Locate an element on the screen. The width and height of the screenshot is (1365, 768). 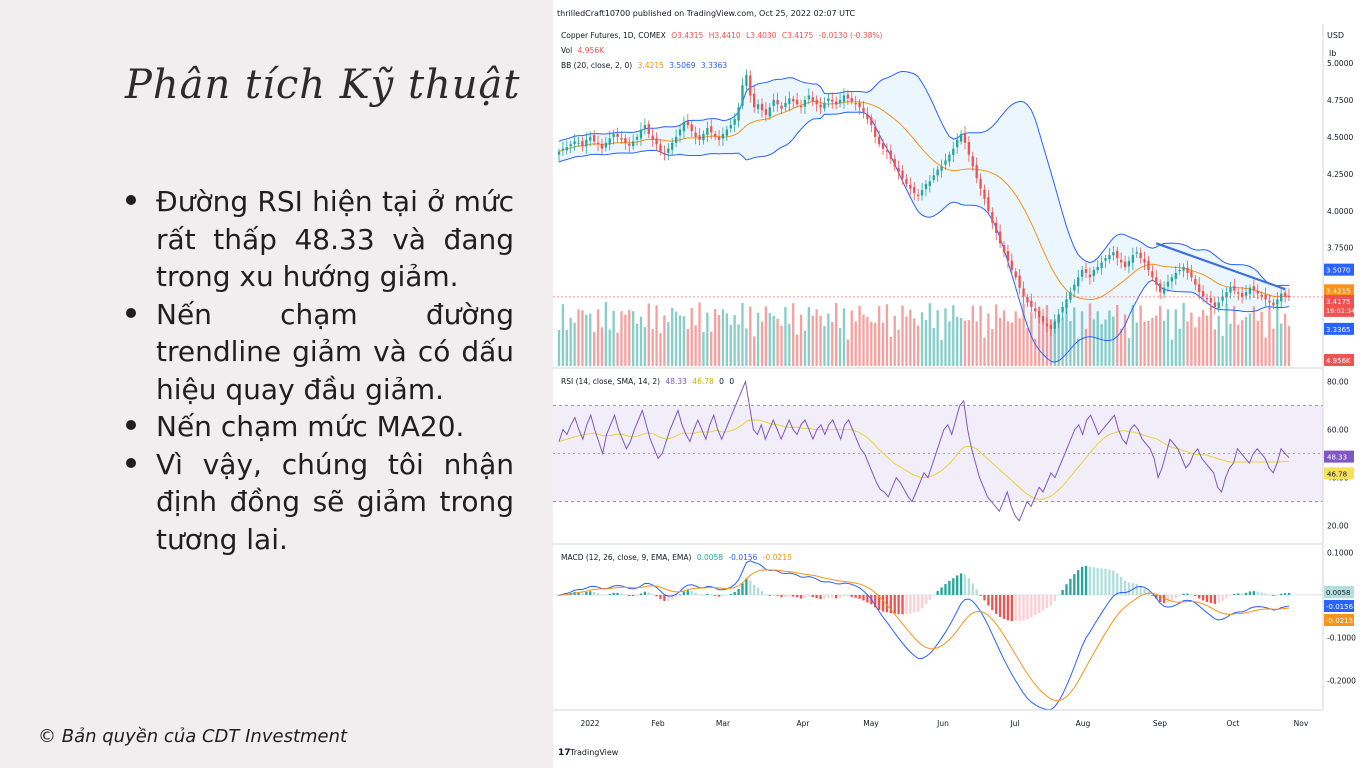
rsi-ma-value: 46.78 is located at coordinates (703, 381).